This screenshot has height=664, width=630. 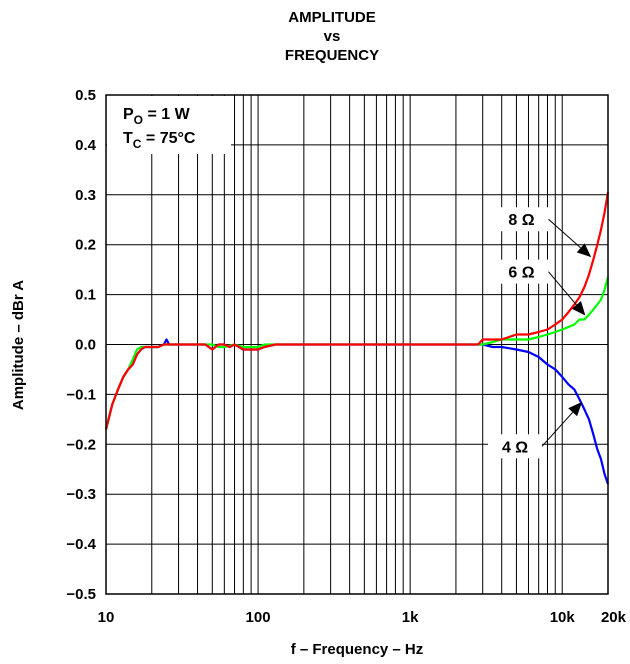 I want to click on annotation-label: 8 Ω, so click(x=521, y=220).